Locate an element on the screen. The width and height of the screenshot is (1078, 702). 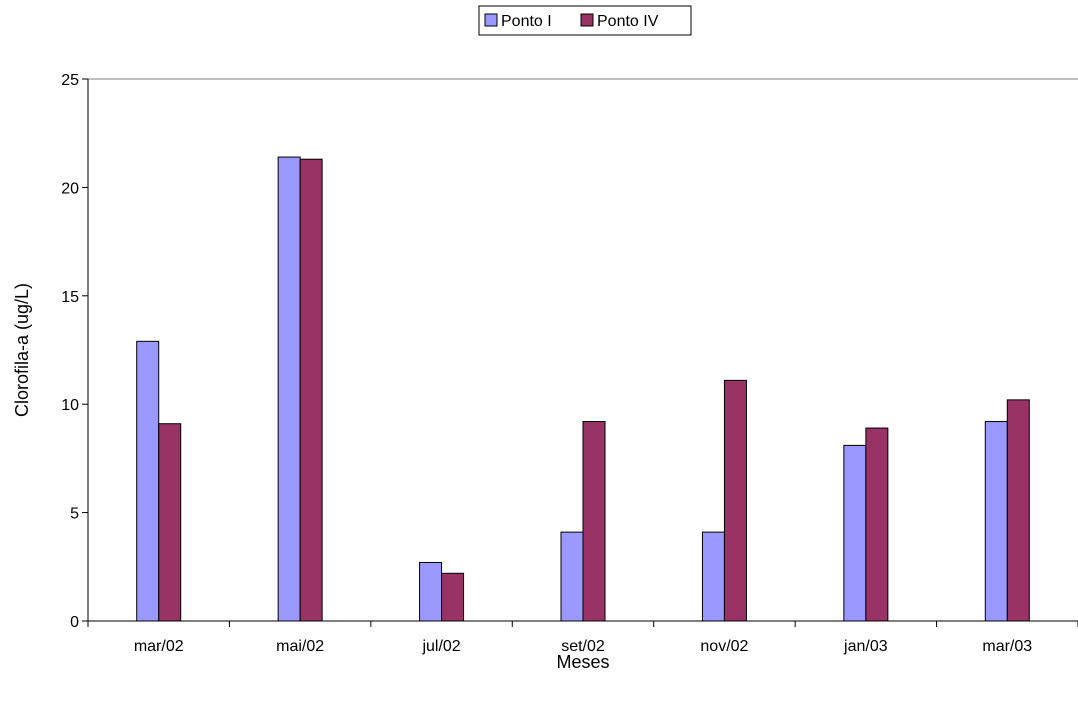
y-tick-label: 10 is located at coordinates (70, 405).